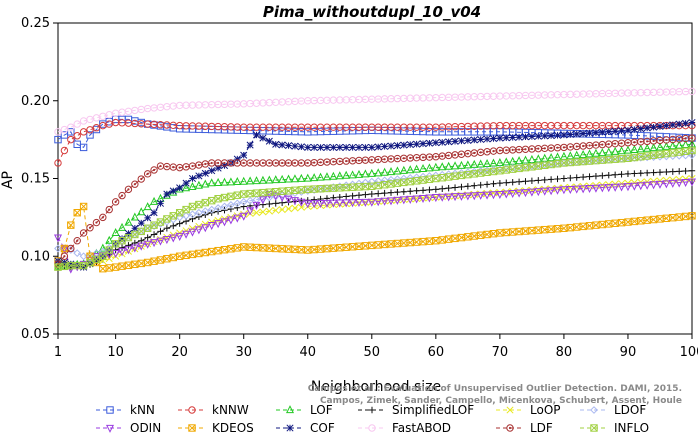 This screenshot has height=434, width=698. Describe the element at coordinates (630, 410) in the screenshot. I see `legend-label-ldof: LDOF` at that location.